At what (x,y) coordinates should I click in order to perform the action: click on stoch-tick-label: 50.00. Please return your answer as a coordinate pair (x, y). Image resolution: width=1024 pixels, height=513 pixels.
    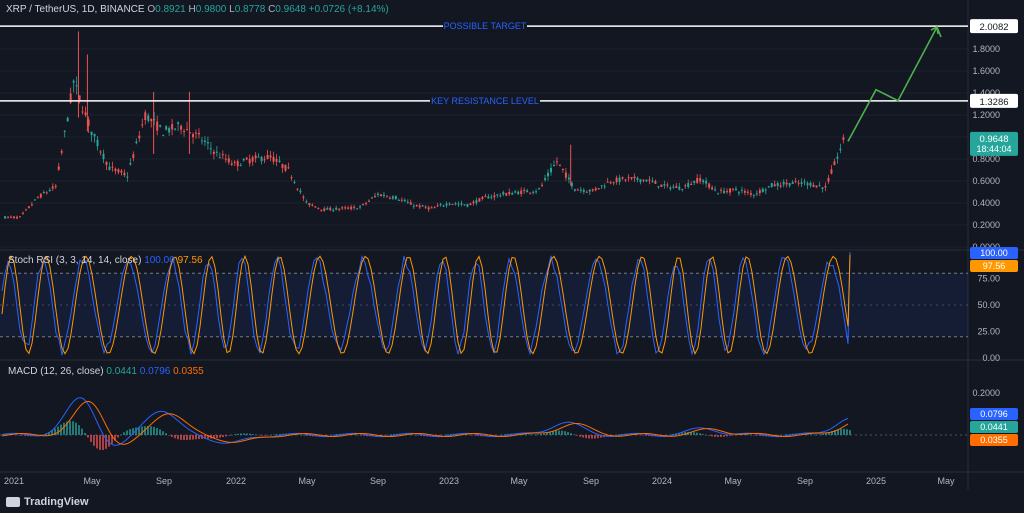
    Looking at the image, I should click on (988, 305).